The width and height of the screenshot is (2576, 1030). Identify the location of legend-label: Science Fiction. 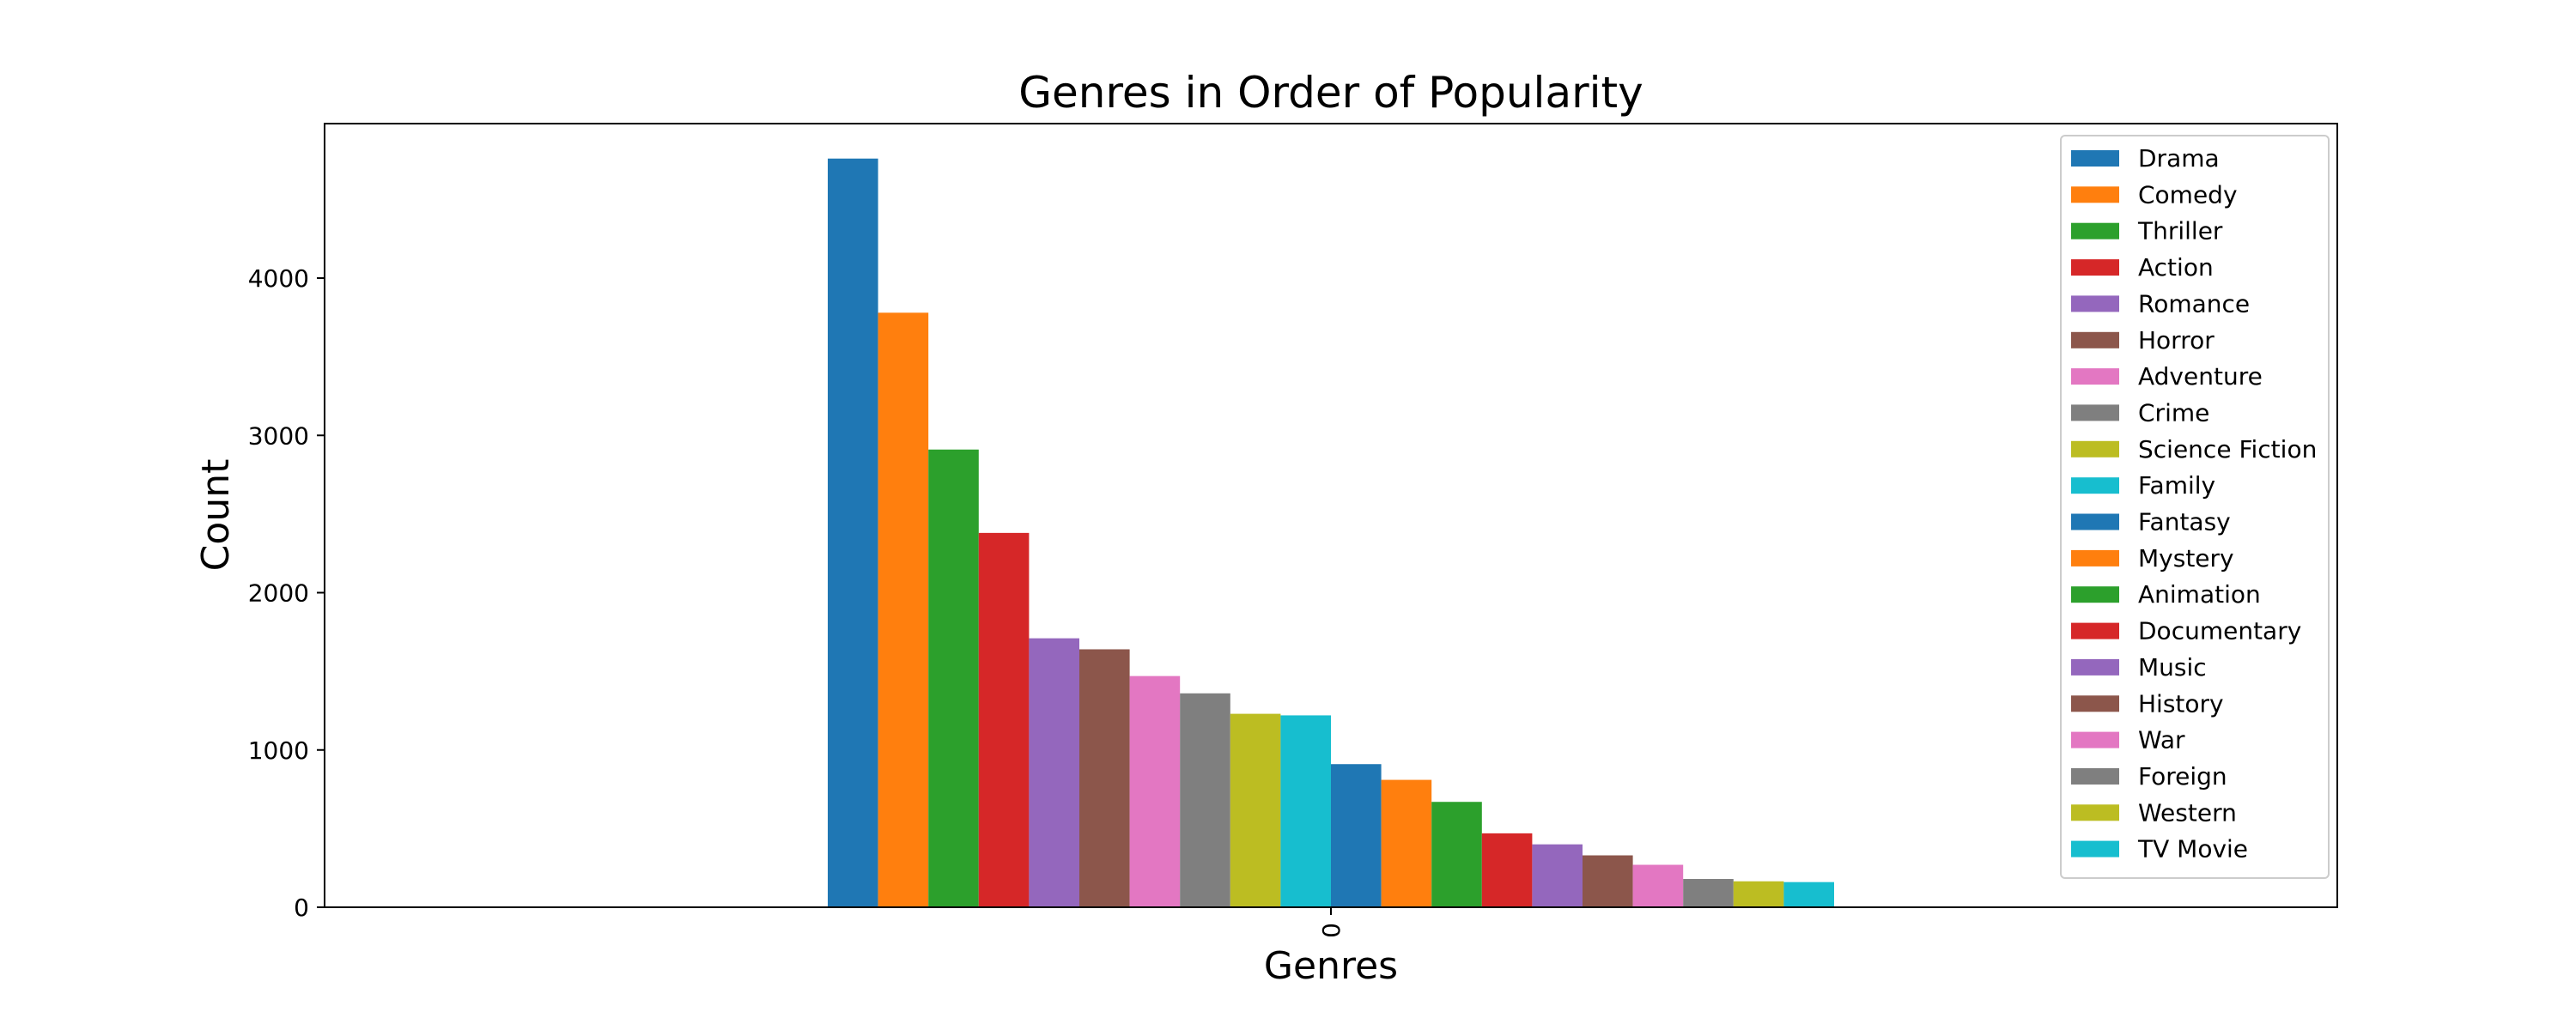
(2228, 449).